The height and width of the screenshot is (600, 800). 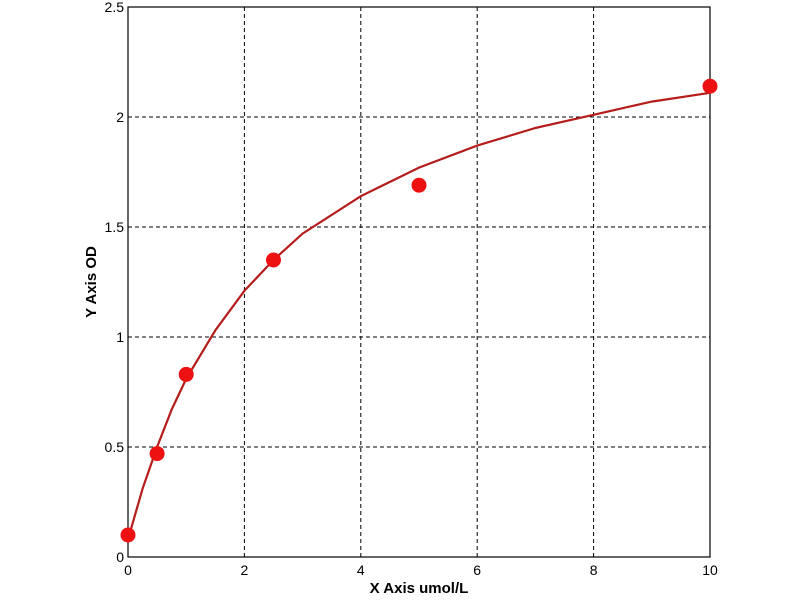 What do you see at coordinates (91, 282) in the screenshot?
I see `y-axis-label: Y Axis OD` at bounding box center [91, 282].